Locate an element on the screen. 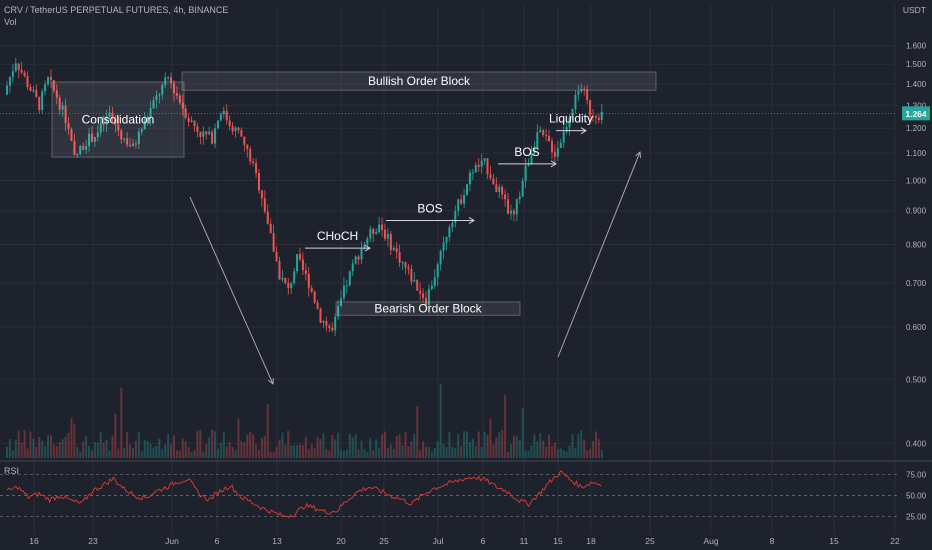 The width and height of the screenshot is (932, 550). time-tick-label: 25 is located at coordinates (650, 541).